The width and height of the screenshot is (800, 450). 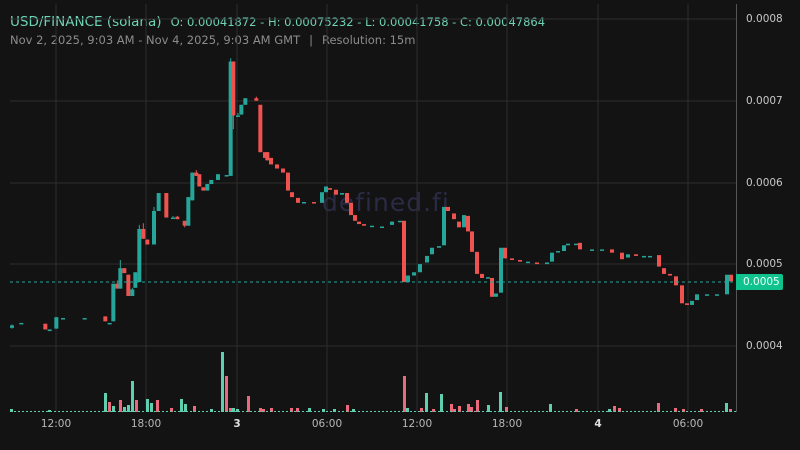 What do you see at coordinates (86, 22) in the screenshot?
I see `pair-title: USD/FINANCE (solana)` at bounding box center [86, 22].